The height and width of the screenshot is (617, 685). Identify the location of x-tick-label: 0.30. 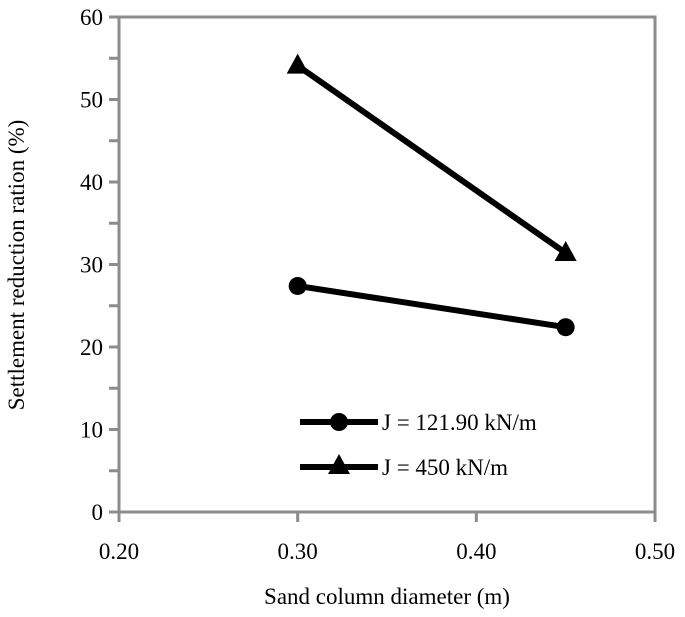
(298, 551).